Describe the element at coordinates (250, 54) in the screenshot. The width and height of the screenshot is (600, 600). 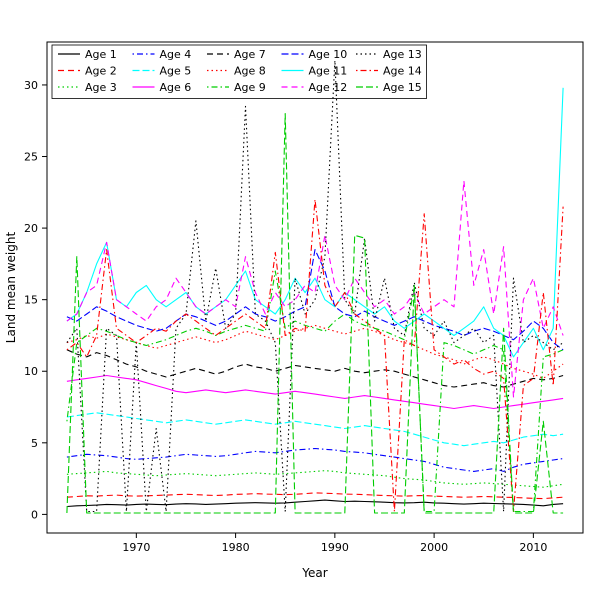
I see `legend-label: Age 7` at that location.